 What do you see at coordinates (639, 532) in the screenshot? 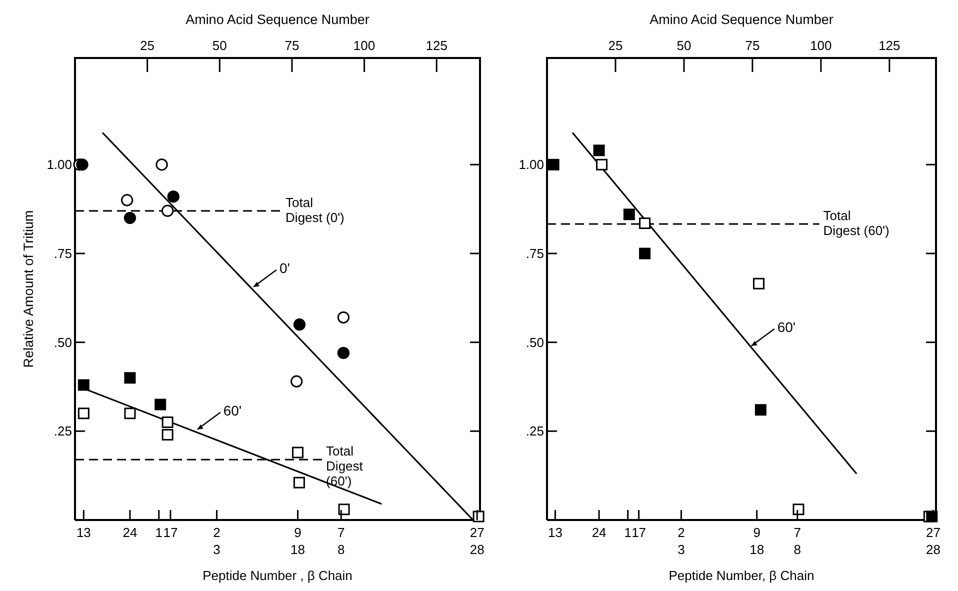
I see `text: 17` at bounding box center [639, 532].